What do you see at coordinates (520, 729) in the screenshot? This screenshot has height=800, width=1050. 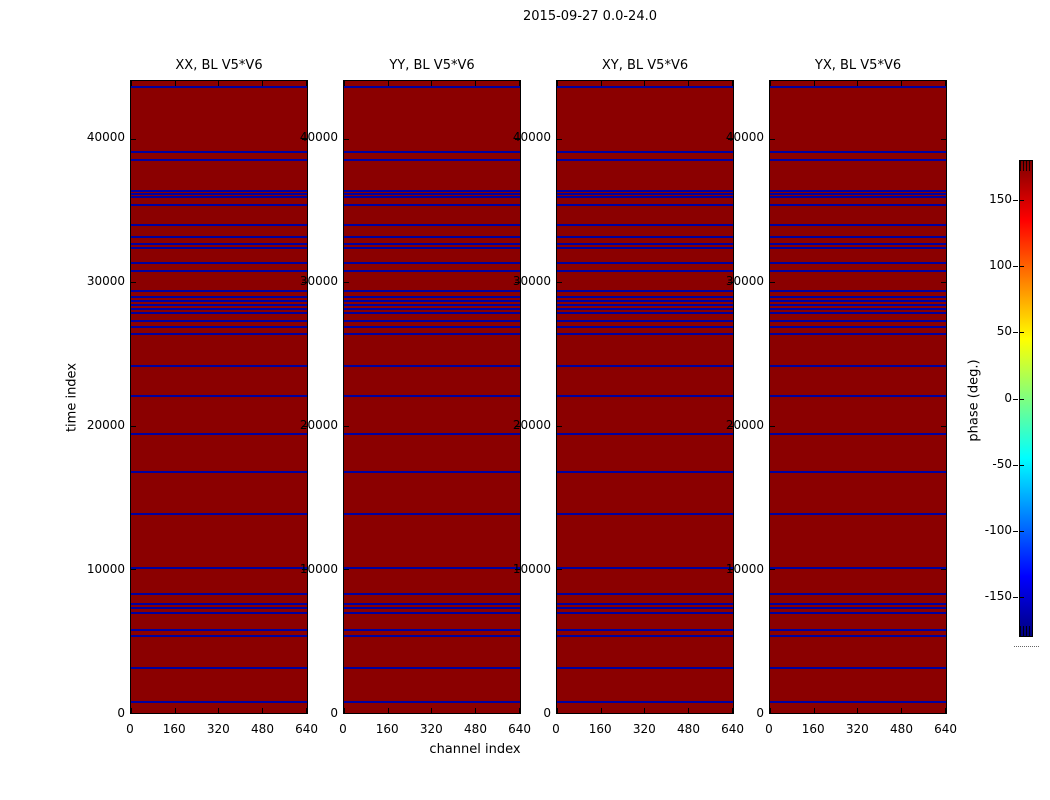 I see `x-tick-label: 640` at bounding box center [520, 729].